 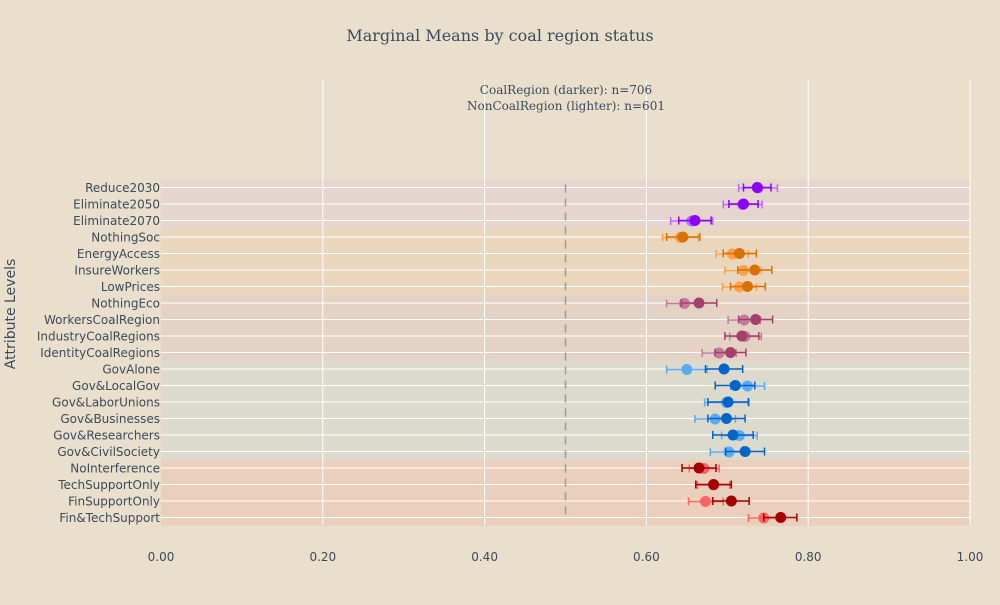 I want to click on dark-point-nothingsoc, so click(x=683, y=237).